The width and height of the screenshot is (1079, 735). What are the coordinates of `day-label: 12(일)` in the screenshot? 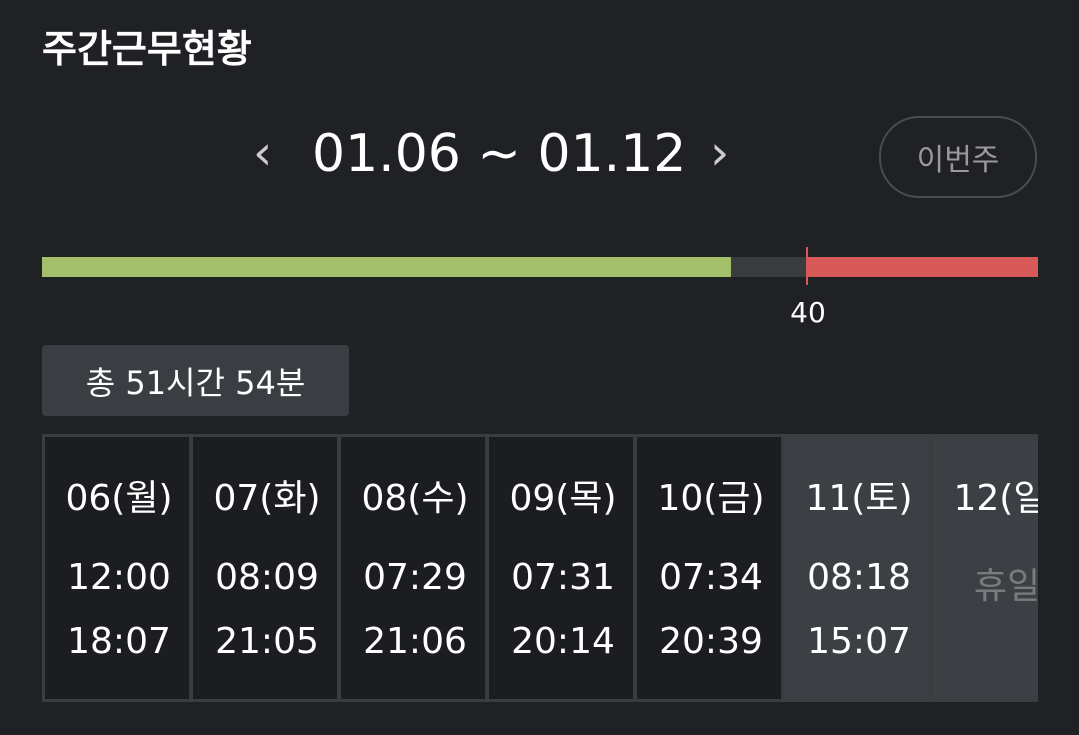 It's located at (995, 498).